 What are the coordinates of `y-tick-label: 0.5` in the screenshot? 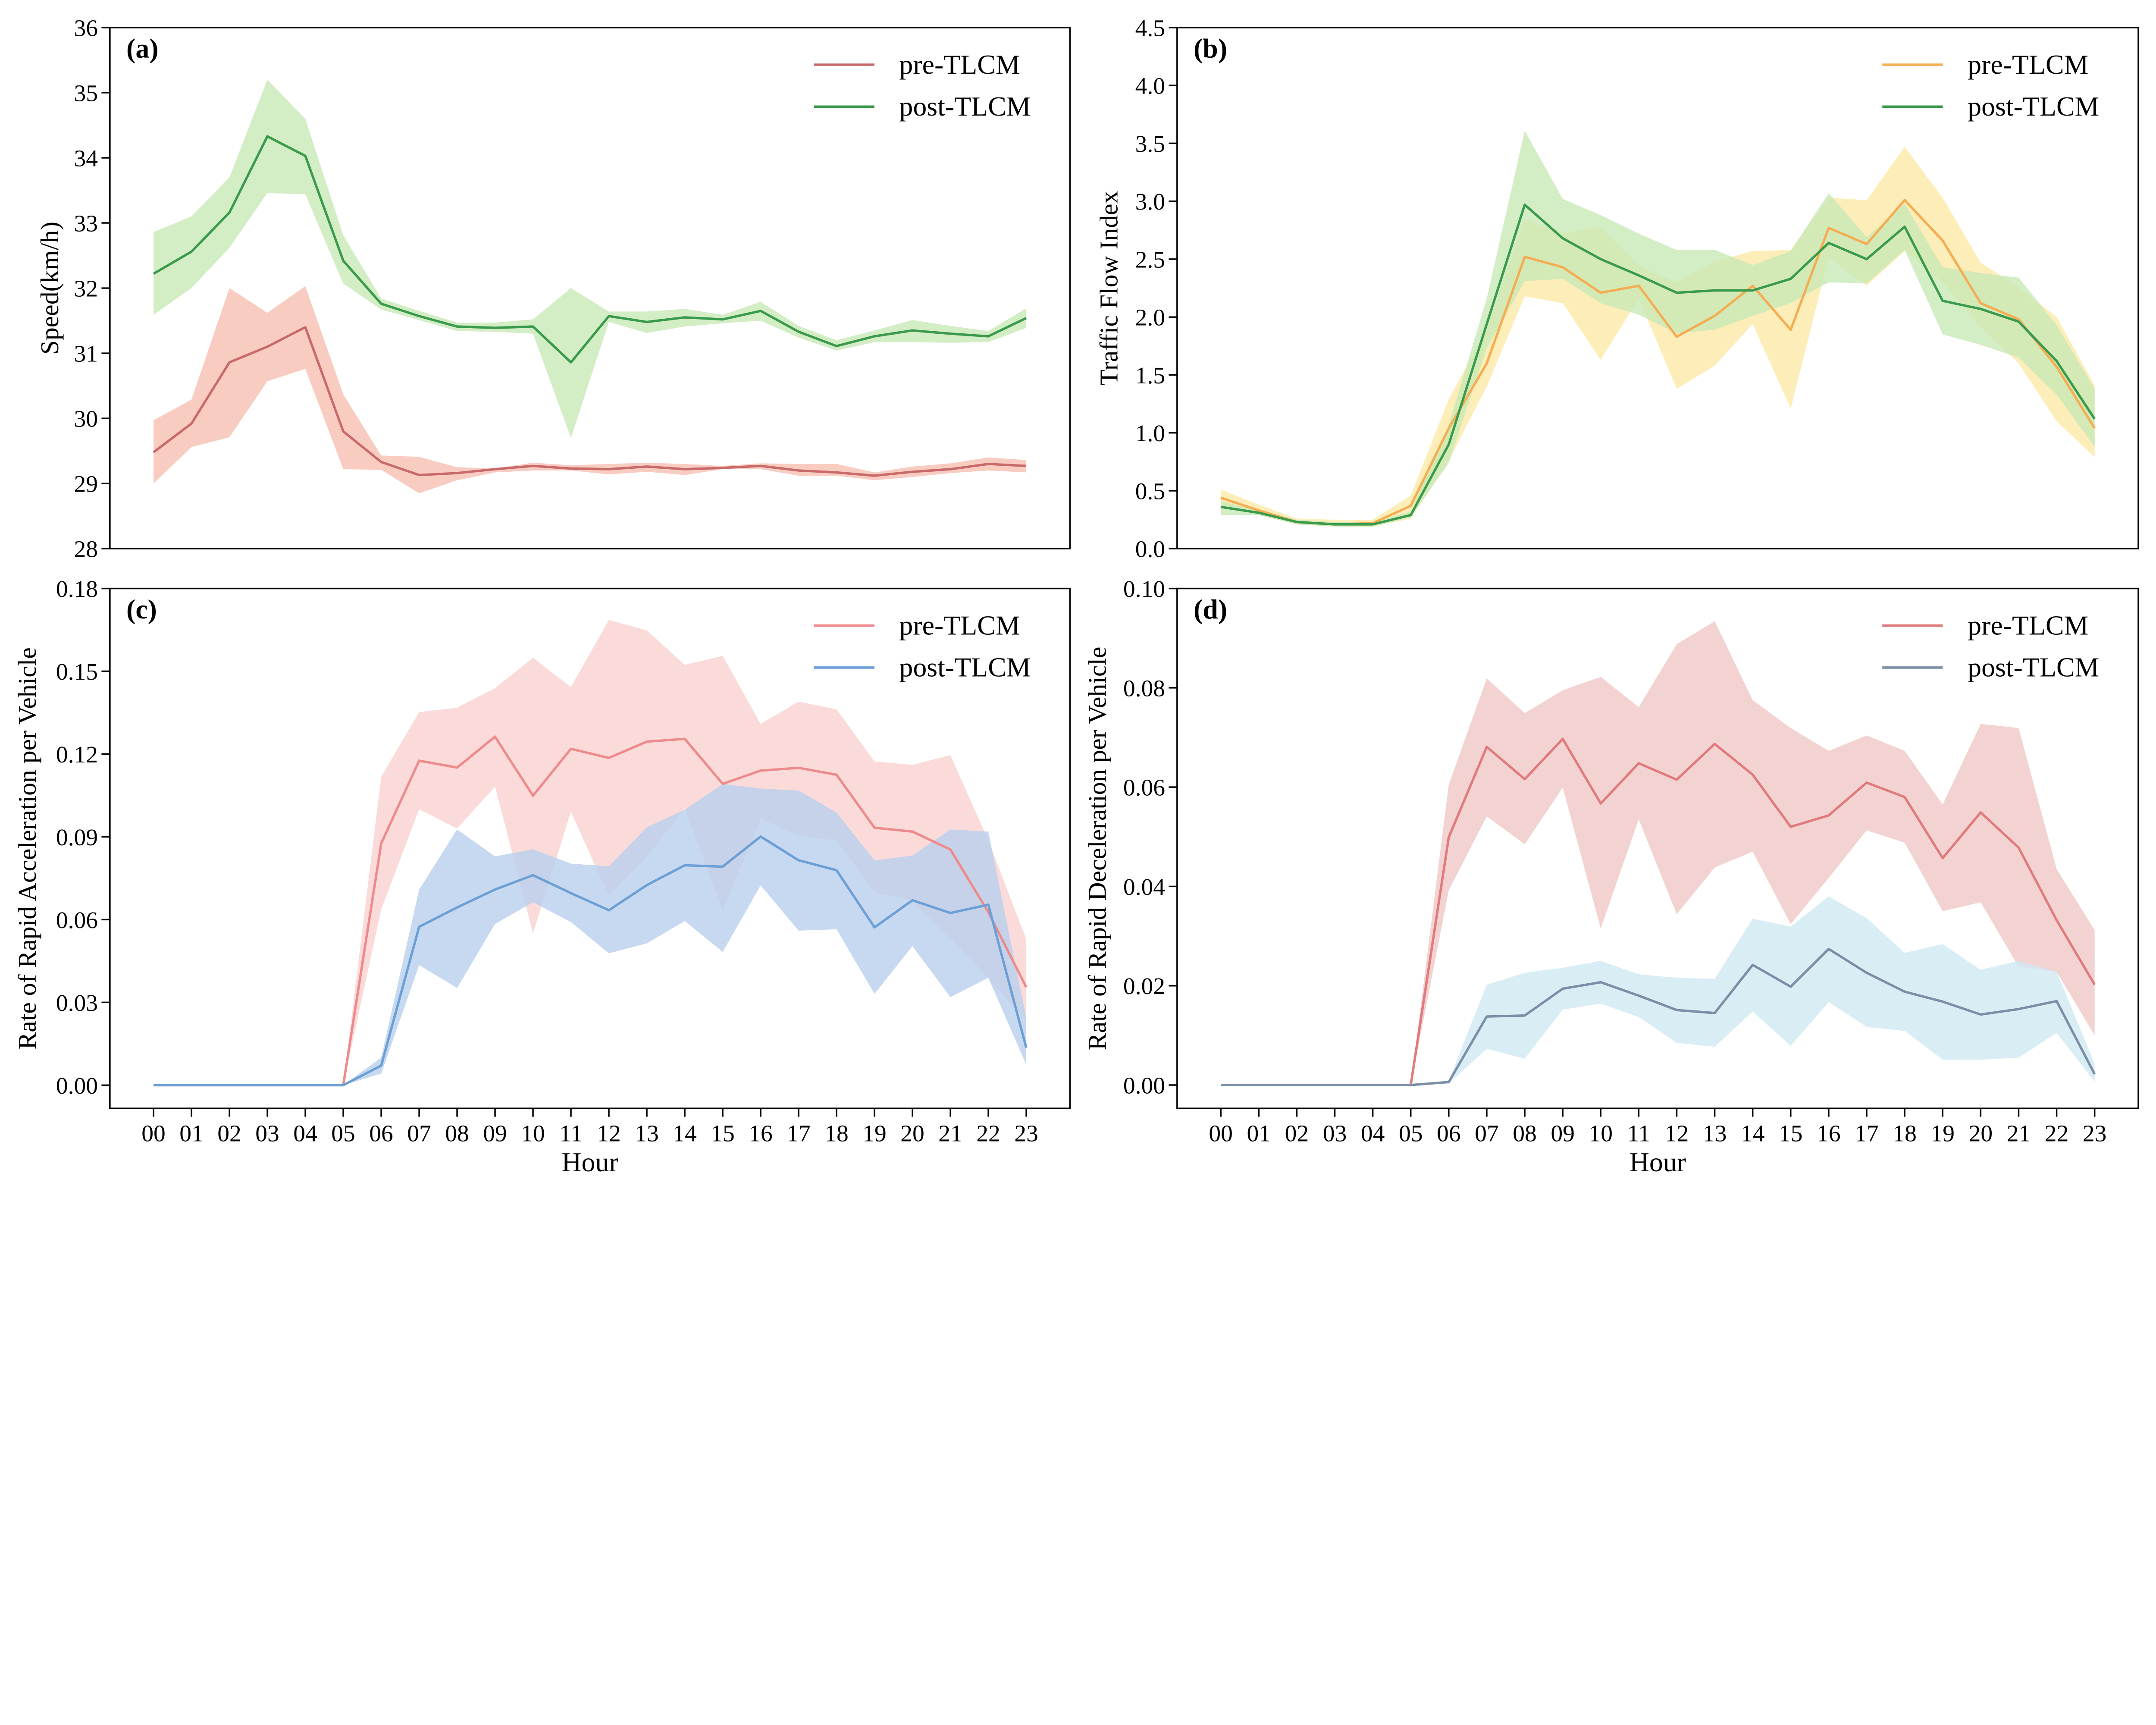 It's located at (1150, 492).